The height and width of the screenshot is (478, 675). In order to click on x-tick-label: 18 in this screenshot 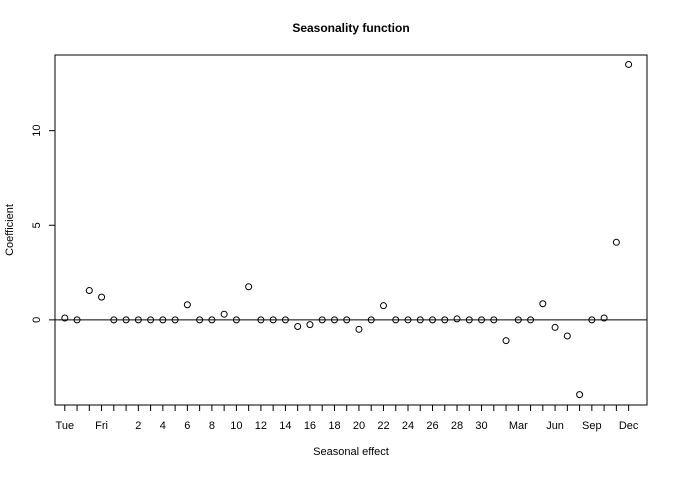, I will do `click(334, 426)`.